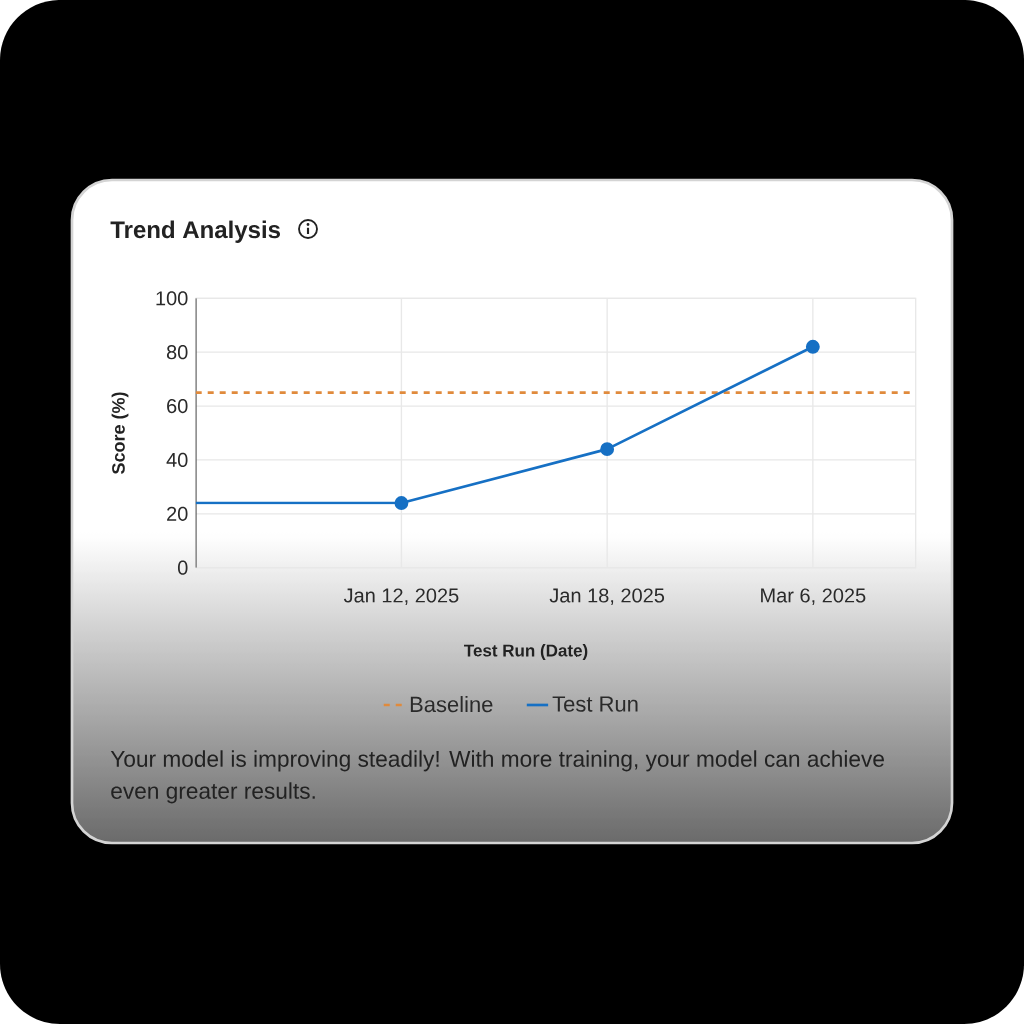 This screenshot has width=1024, height=1024. What do you see at coordinates (120, 433) in the screenshot?
I see `y-axis-title: Score (%)` at bounding box center [120, 433].